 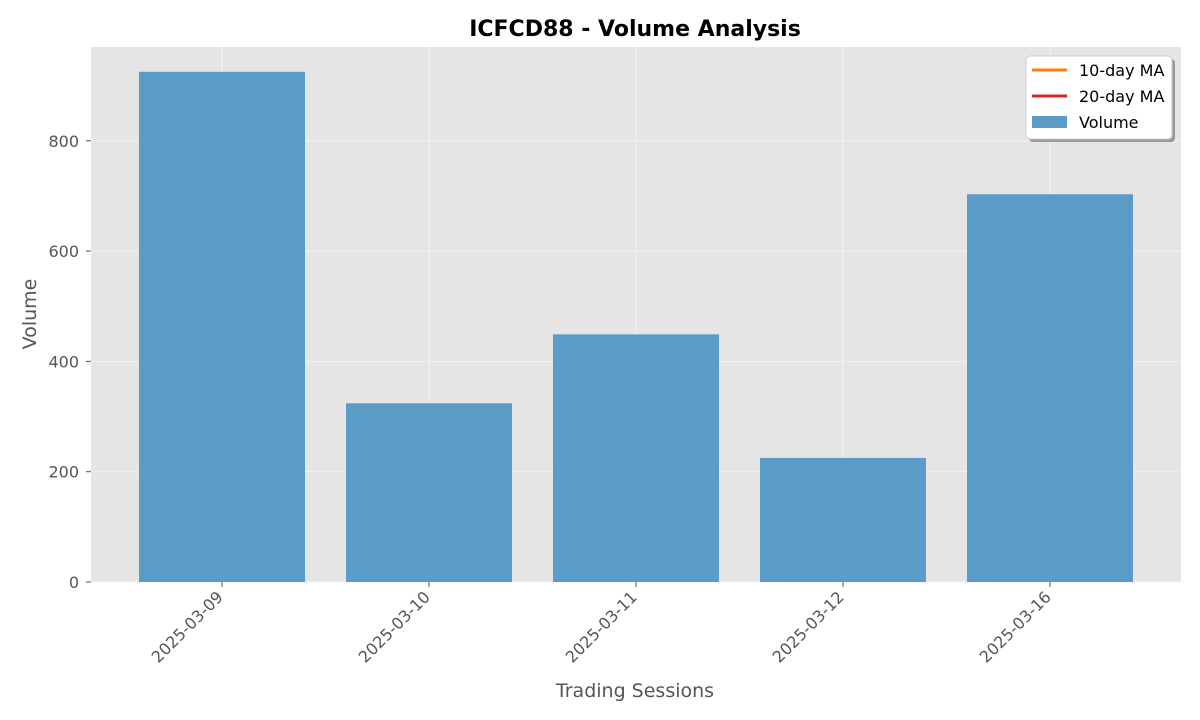 I want to click on y-axis-label: Volume, so click(x=30, y=314).